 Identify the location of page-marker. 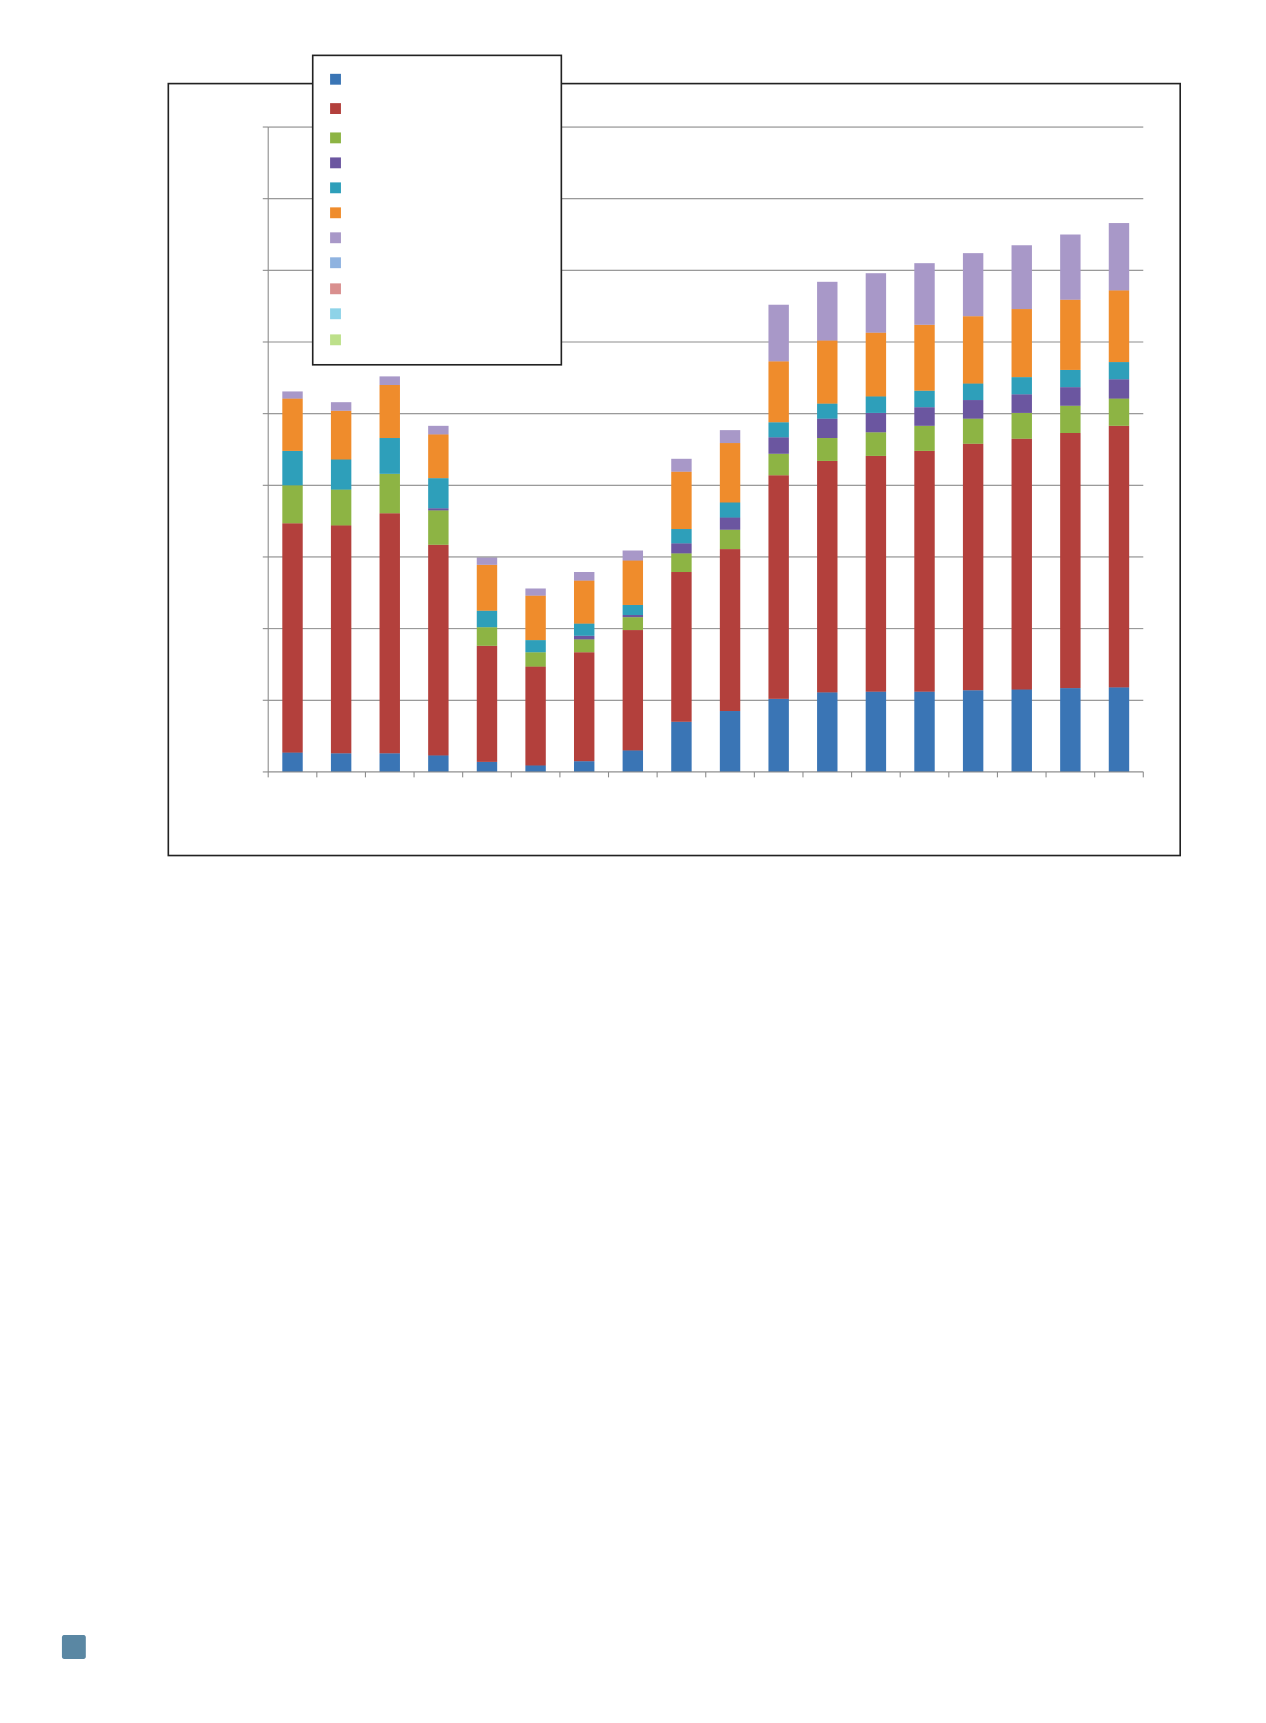
(73, 1647).